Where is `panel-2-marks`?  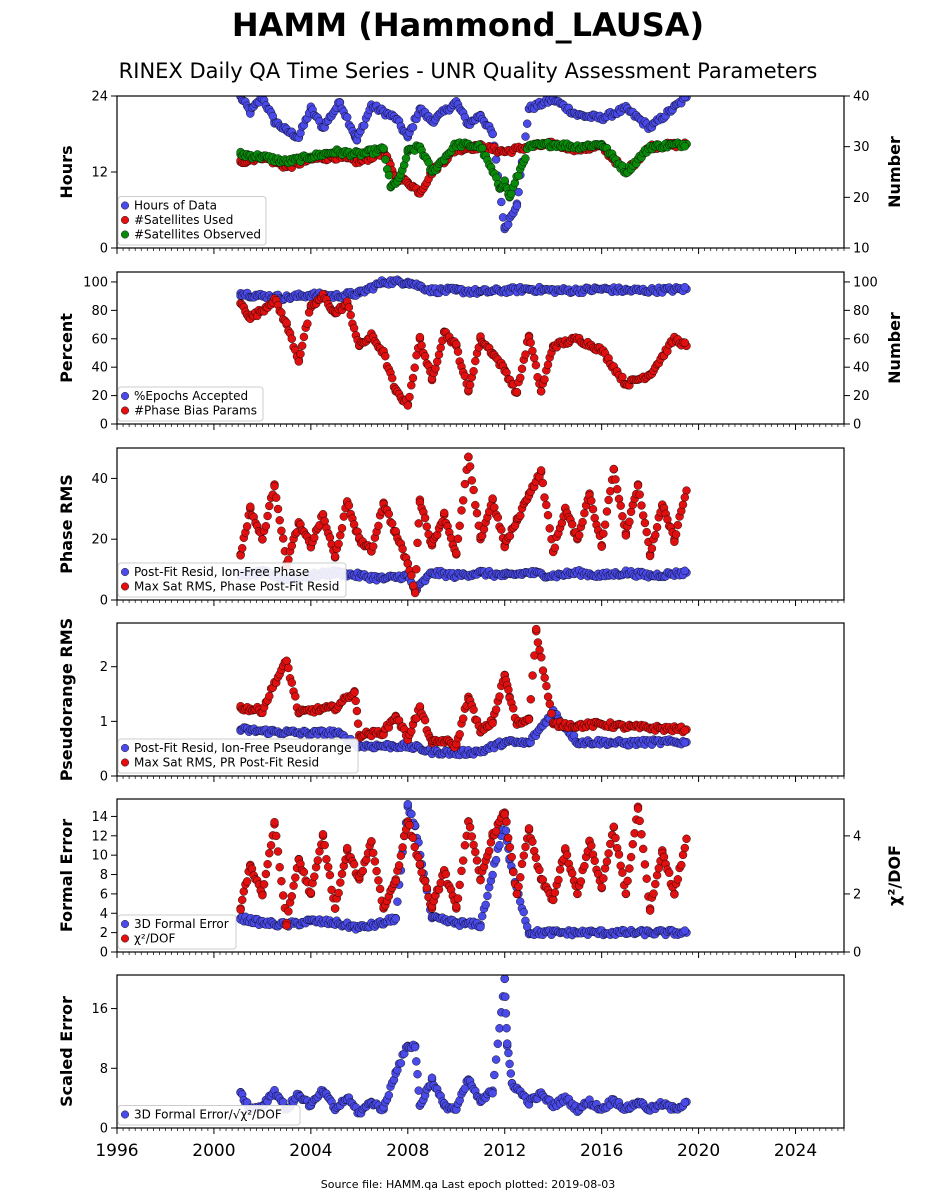 panel-2-marks is located at coordinates (463, 342).